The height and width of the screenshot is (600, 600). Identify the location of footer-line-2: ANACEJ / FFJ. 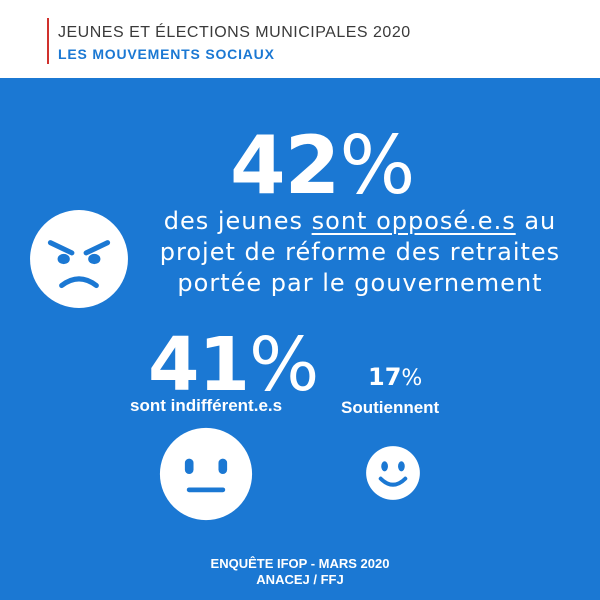
(300, 579).